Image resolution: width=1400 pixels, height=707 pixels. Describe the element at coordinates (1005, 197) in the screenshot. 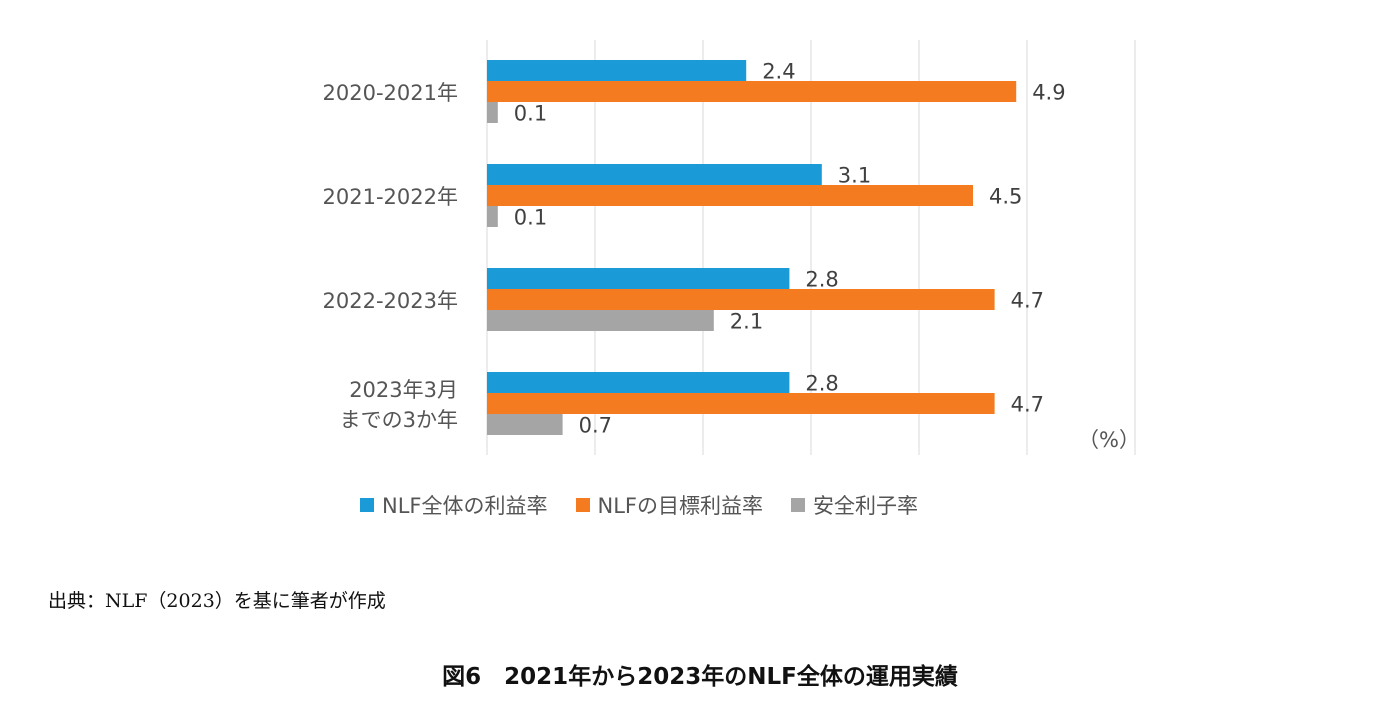

I see `data-label-target: 4.5` at that location.